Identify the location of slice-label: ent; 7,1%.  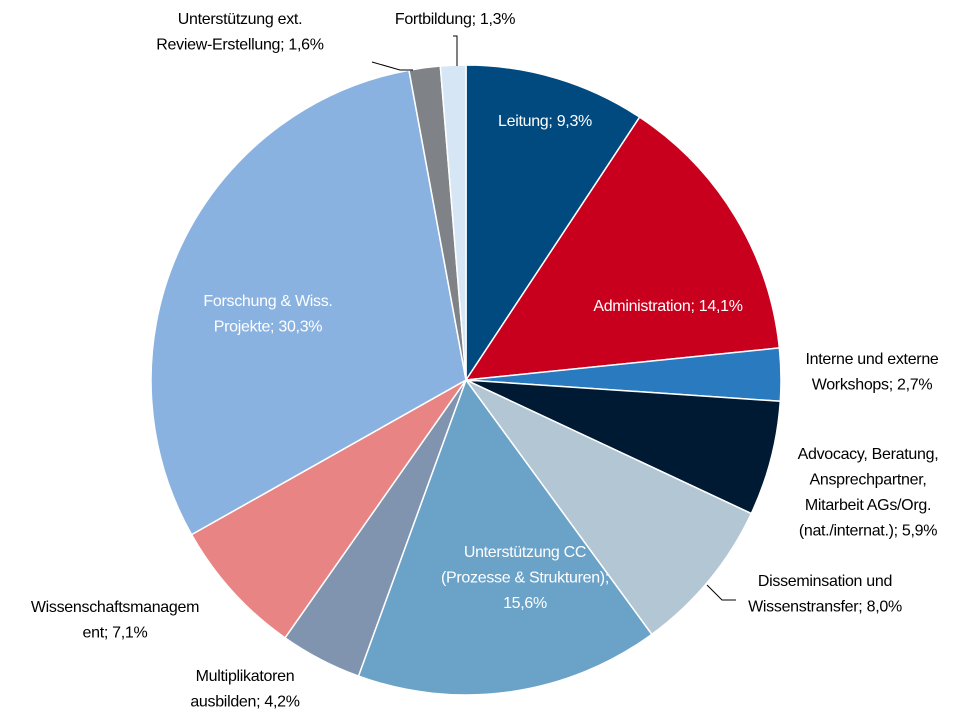
(115, 633).